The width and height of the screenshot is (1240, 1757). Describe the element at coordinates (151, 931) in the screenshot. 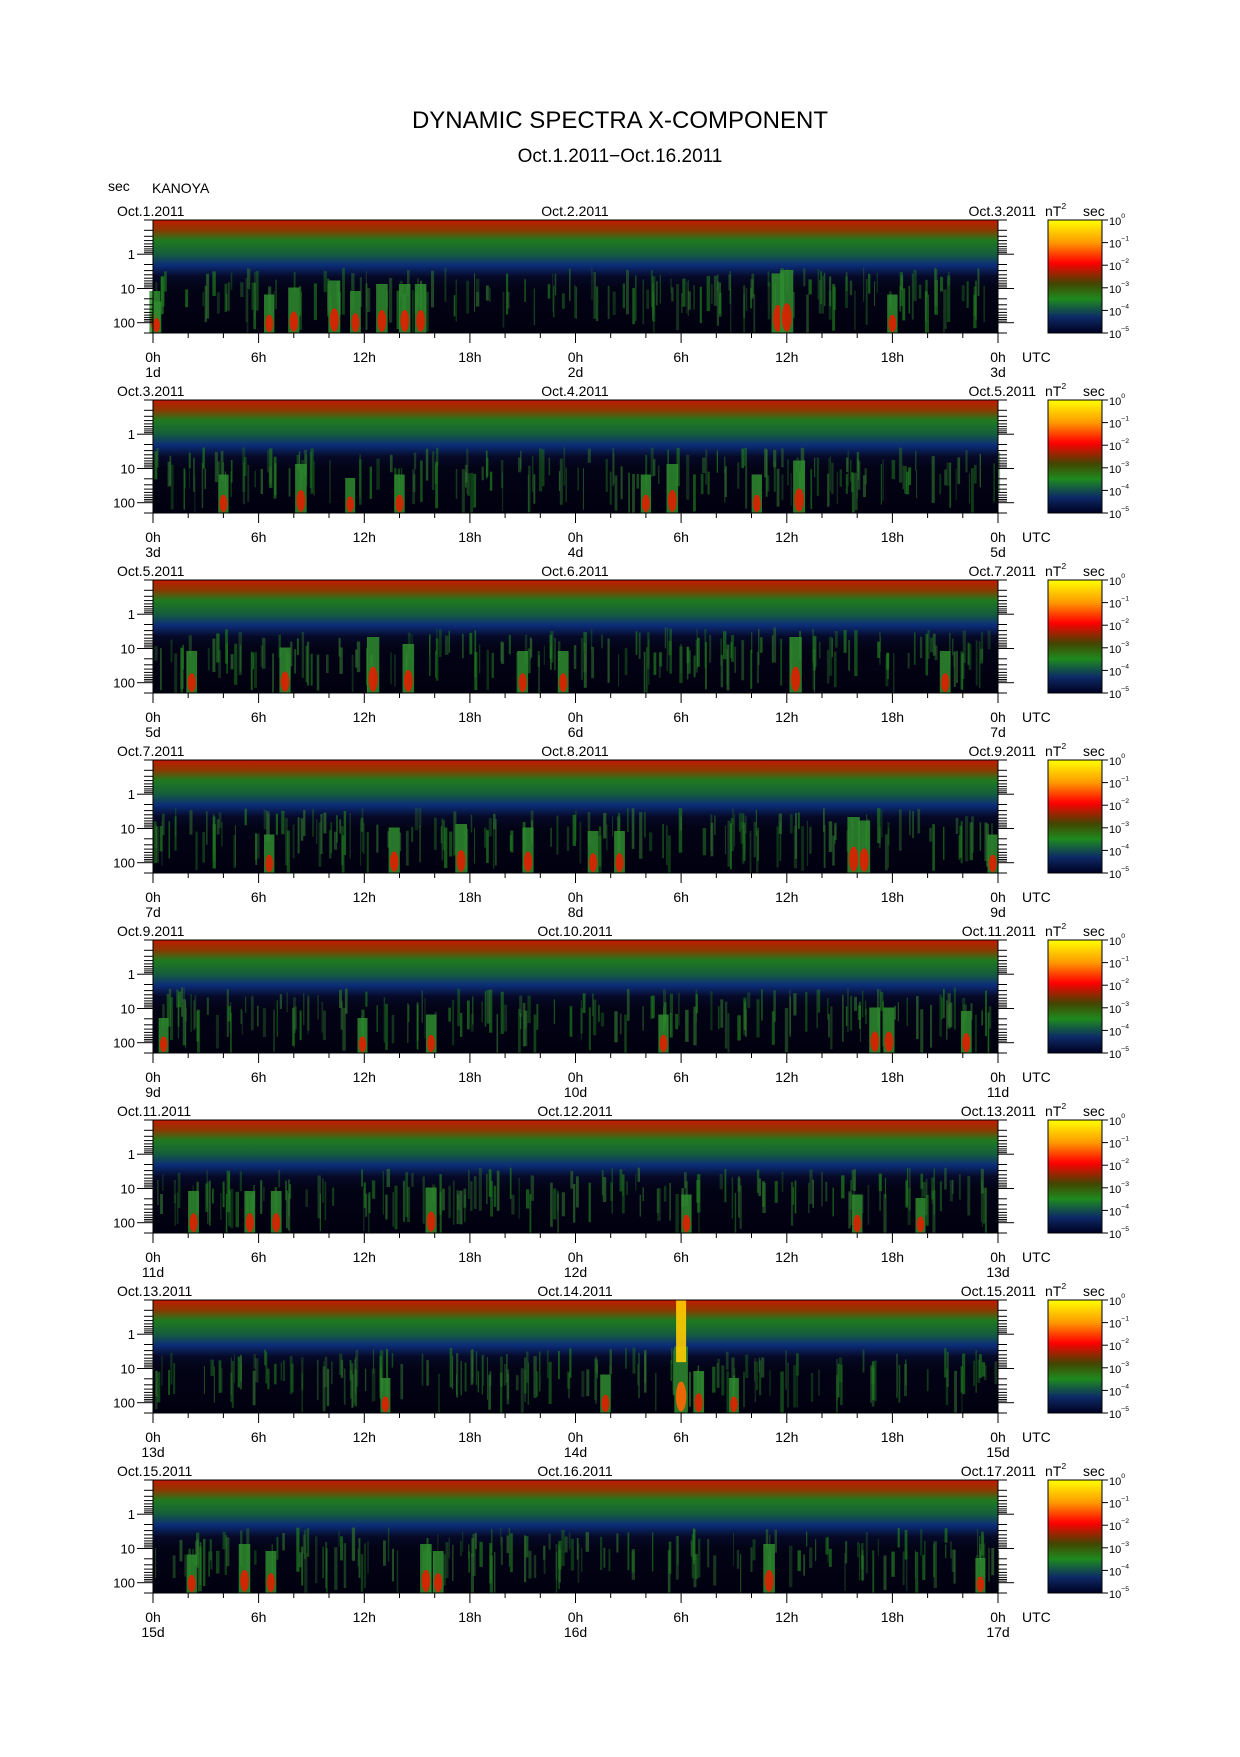

I see `panel-start-date: Oct.9.2011` at that location.